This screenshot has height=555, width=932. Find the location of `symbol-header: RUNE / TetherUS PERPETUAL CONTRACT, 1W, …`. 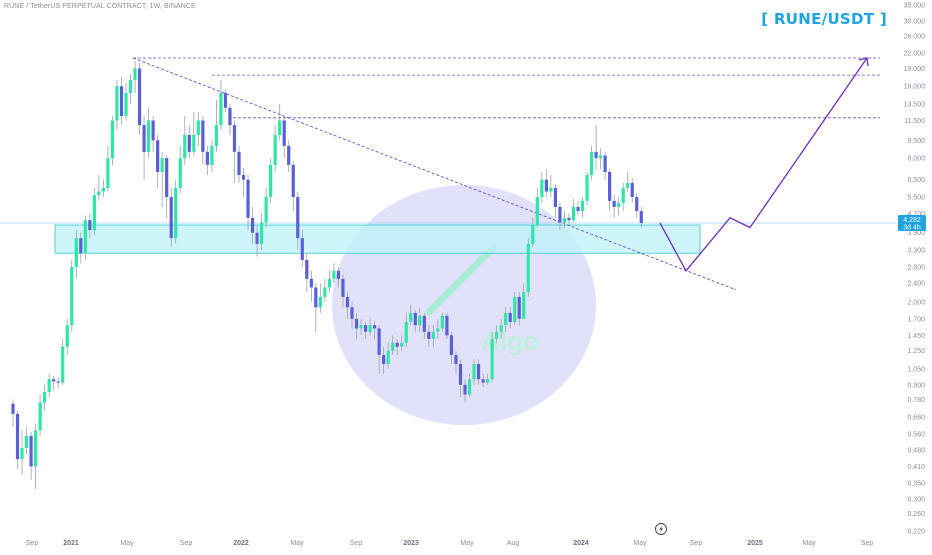

symbol-header: RUNE / TetherUS PERPETUAL CONTRACT, 1W, … is located at coordinates (100, 6).